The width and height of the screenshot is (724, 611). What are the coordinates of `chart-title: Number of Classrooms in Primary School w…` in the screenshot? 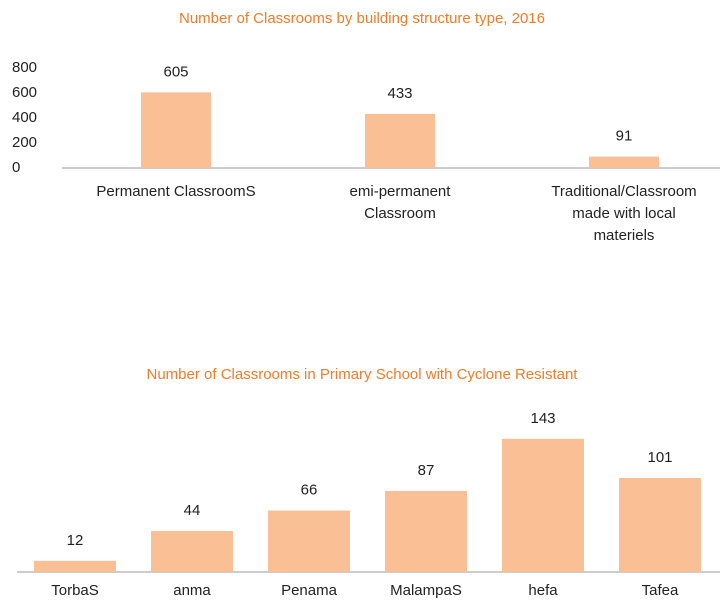 It's located at (363, 374).